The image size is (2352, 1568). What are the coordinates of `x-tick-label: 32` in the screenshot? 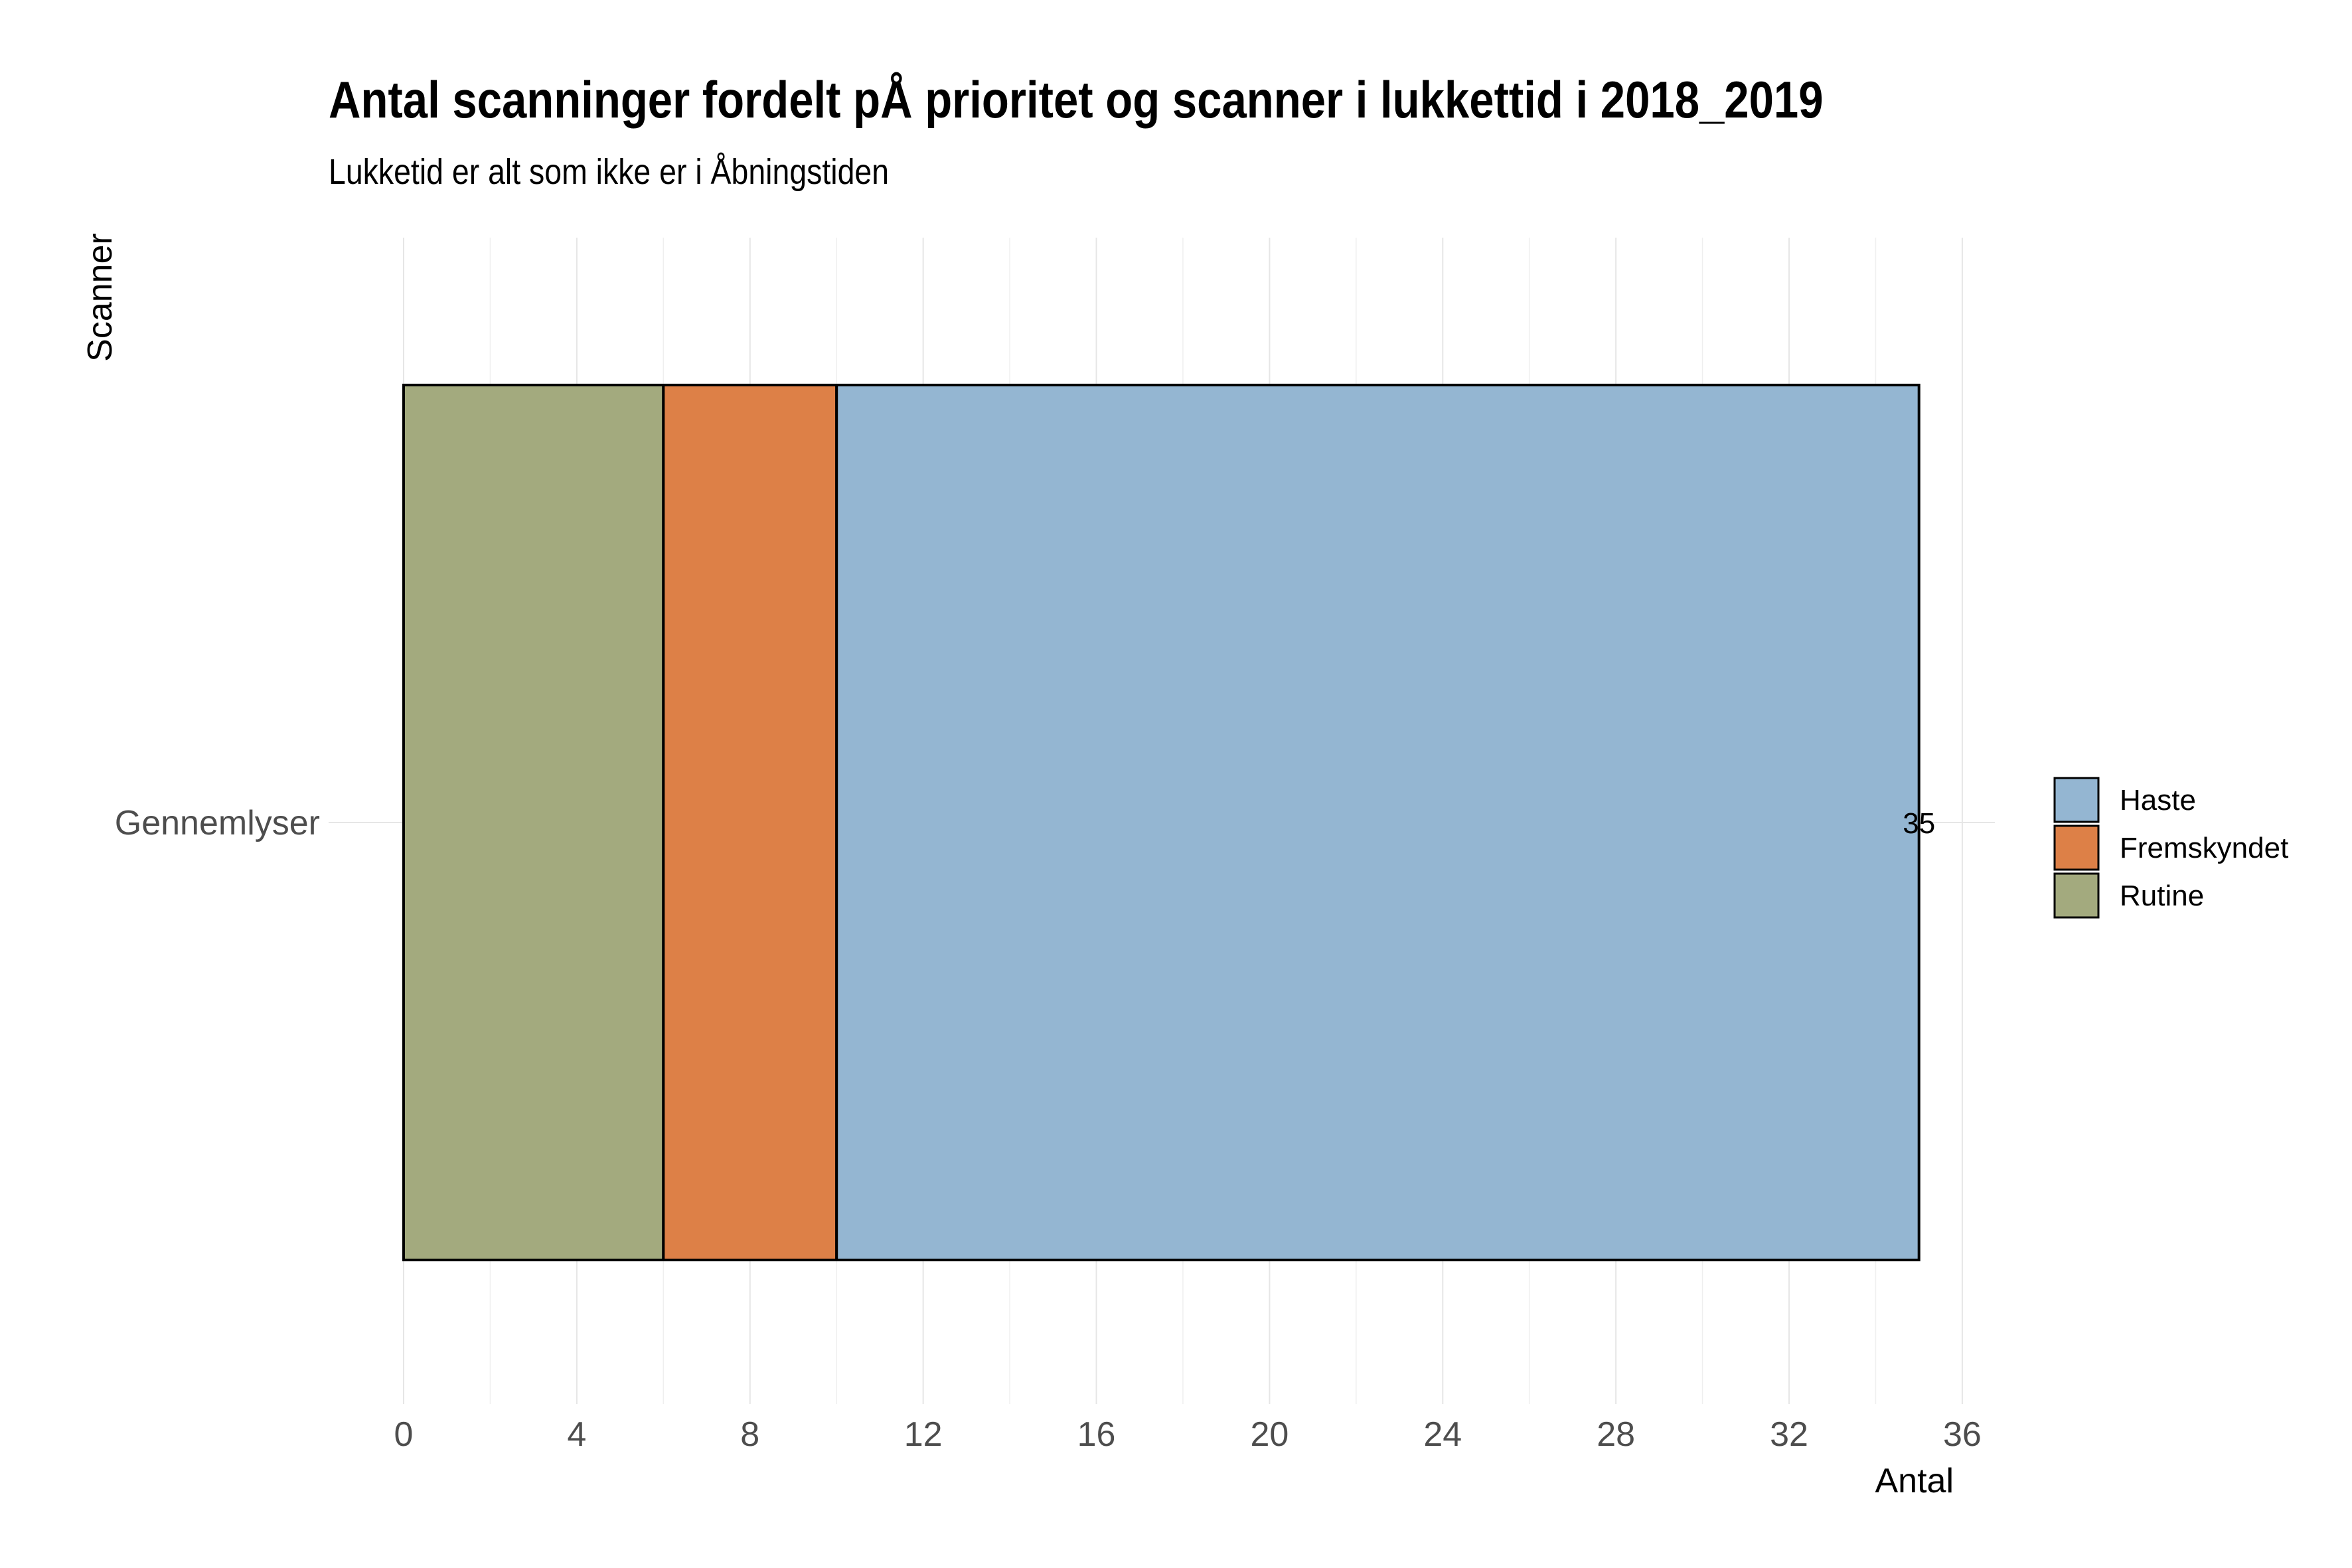 It's located at (1789, 1435).